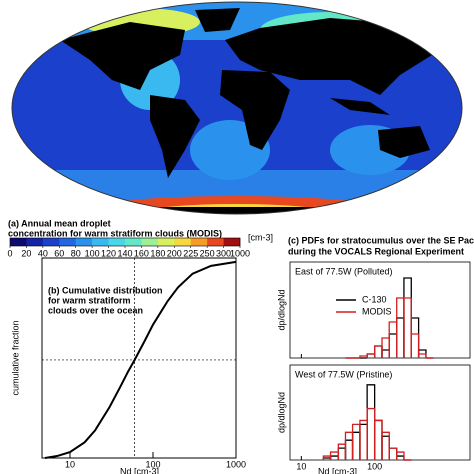 The width and height of the screenshot is (474, 474). I want to click on colorbar-tick-label: 80, so click(76, 253).